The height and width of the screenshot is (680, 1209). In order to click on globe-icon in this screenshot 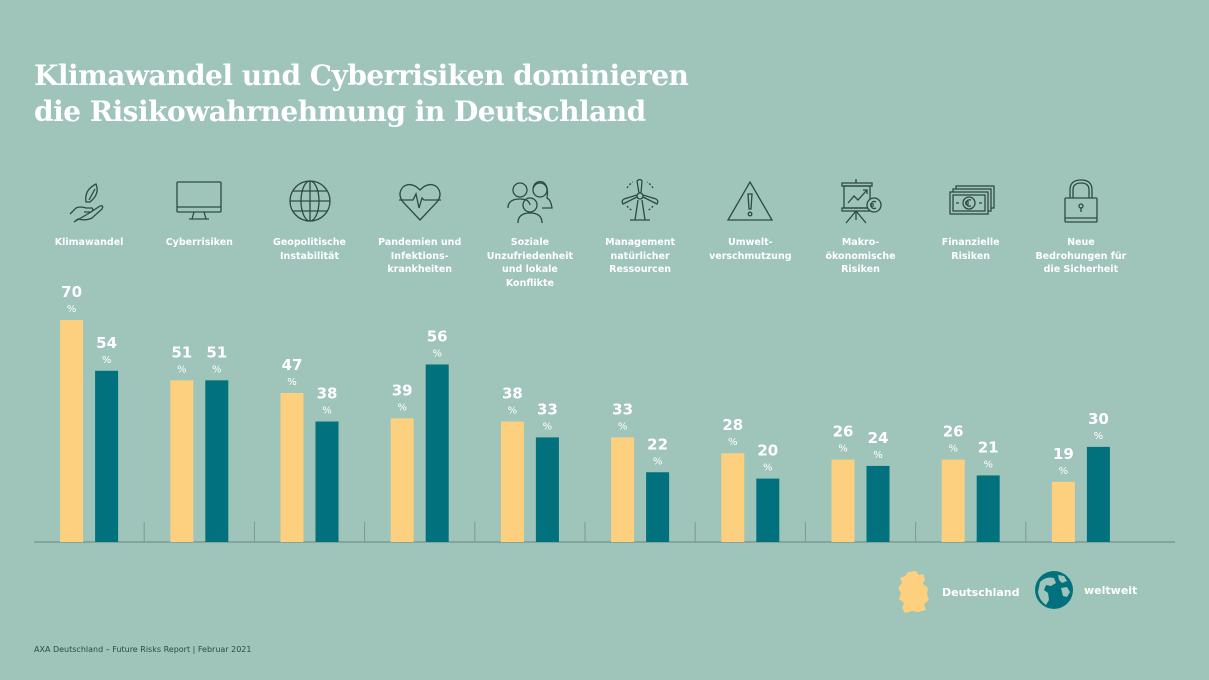, I will do `click(309, 201)`.